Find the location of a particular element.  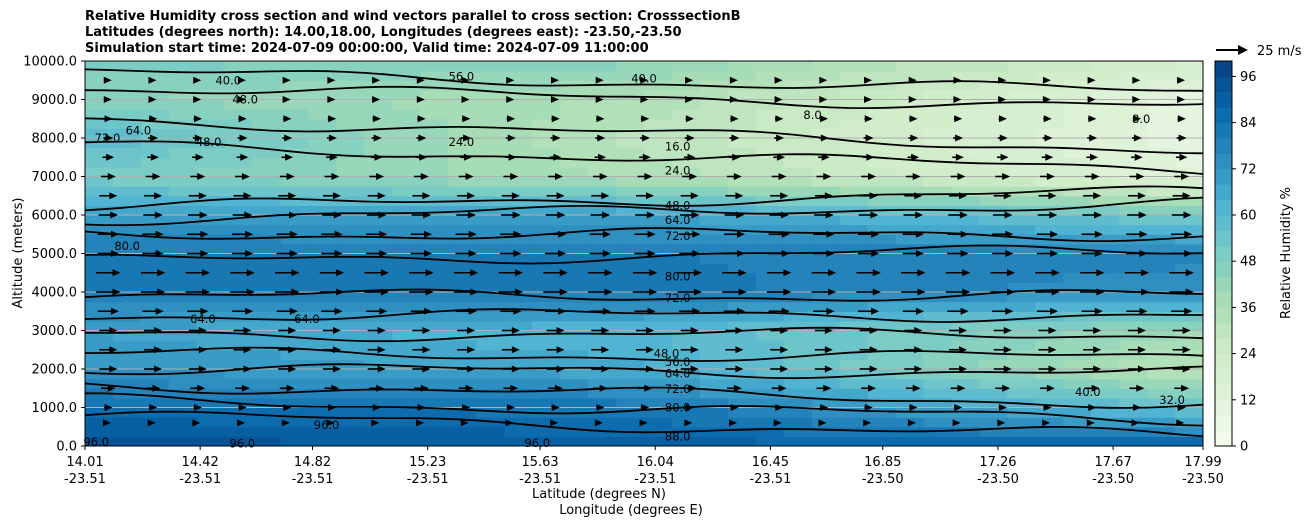

y-tick-label: 10000.0 is located at coordinates (50, 62).